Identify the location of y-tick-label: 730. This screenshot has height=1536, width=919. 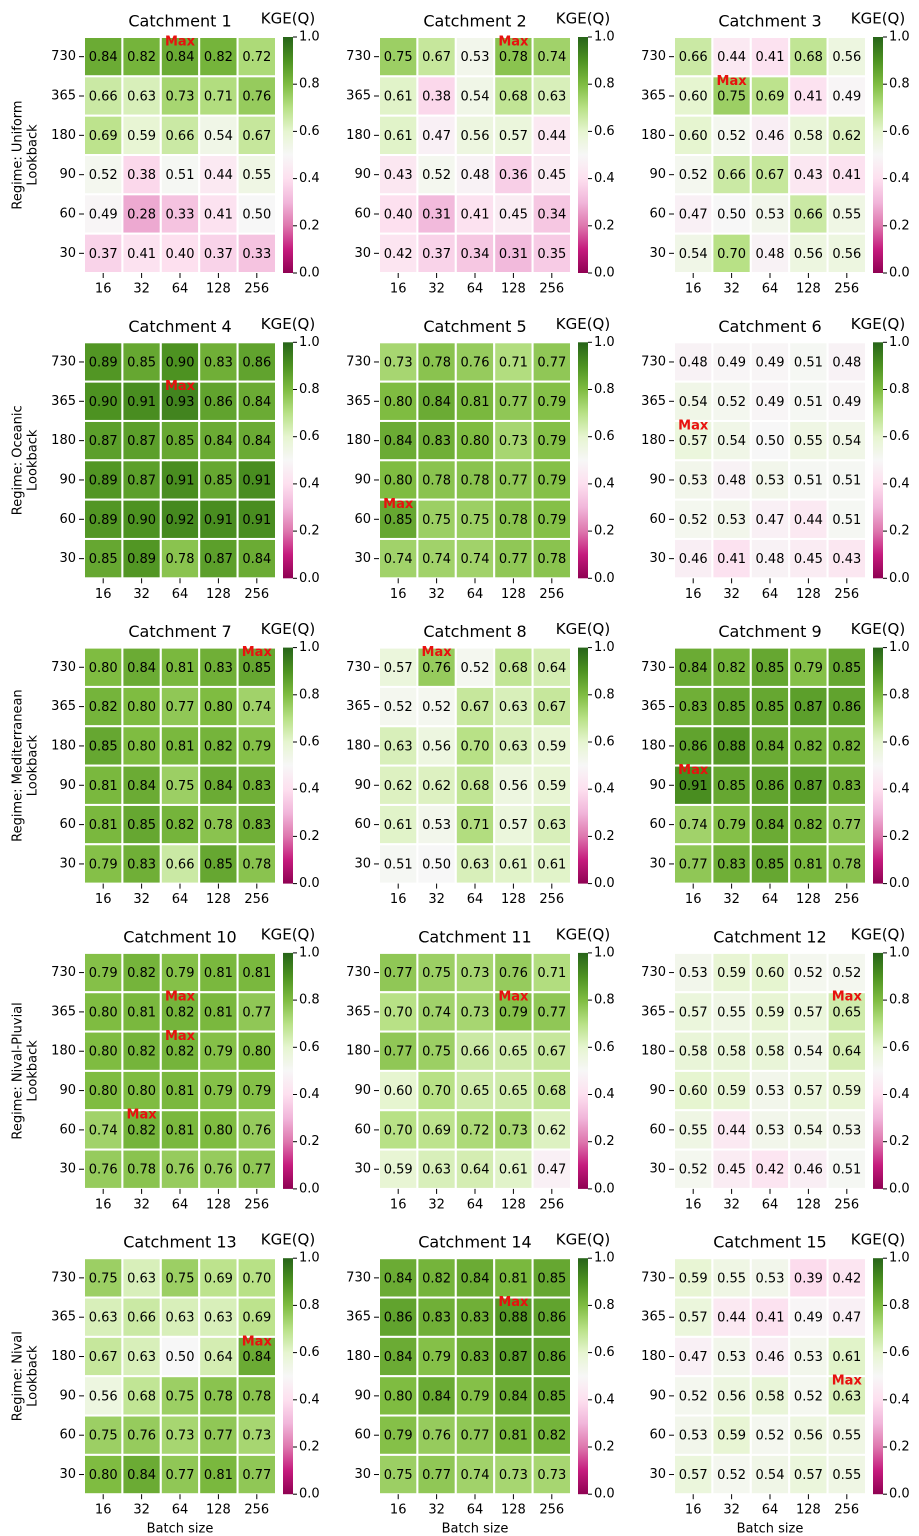
(63, 972).